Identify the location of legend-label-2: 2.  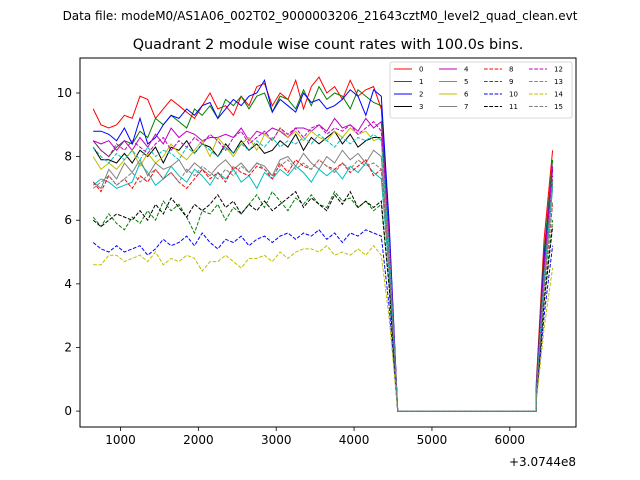
(421, 95).